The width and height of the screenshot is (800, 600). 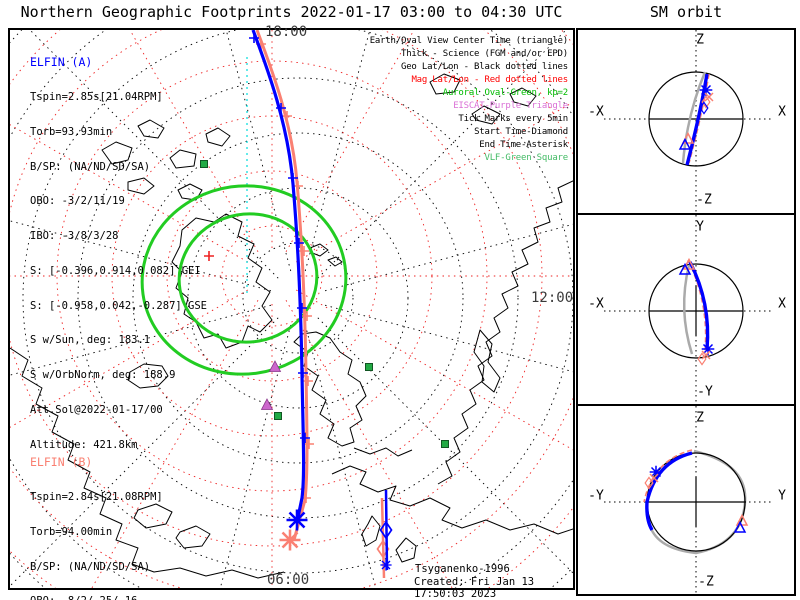 What do you see at coordinates (172, 526) in the screenshot?
I see `coast-lakes` at bounding box center [172, 526].